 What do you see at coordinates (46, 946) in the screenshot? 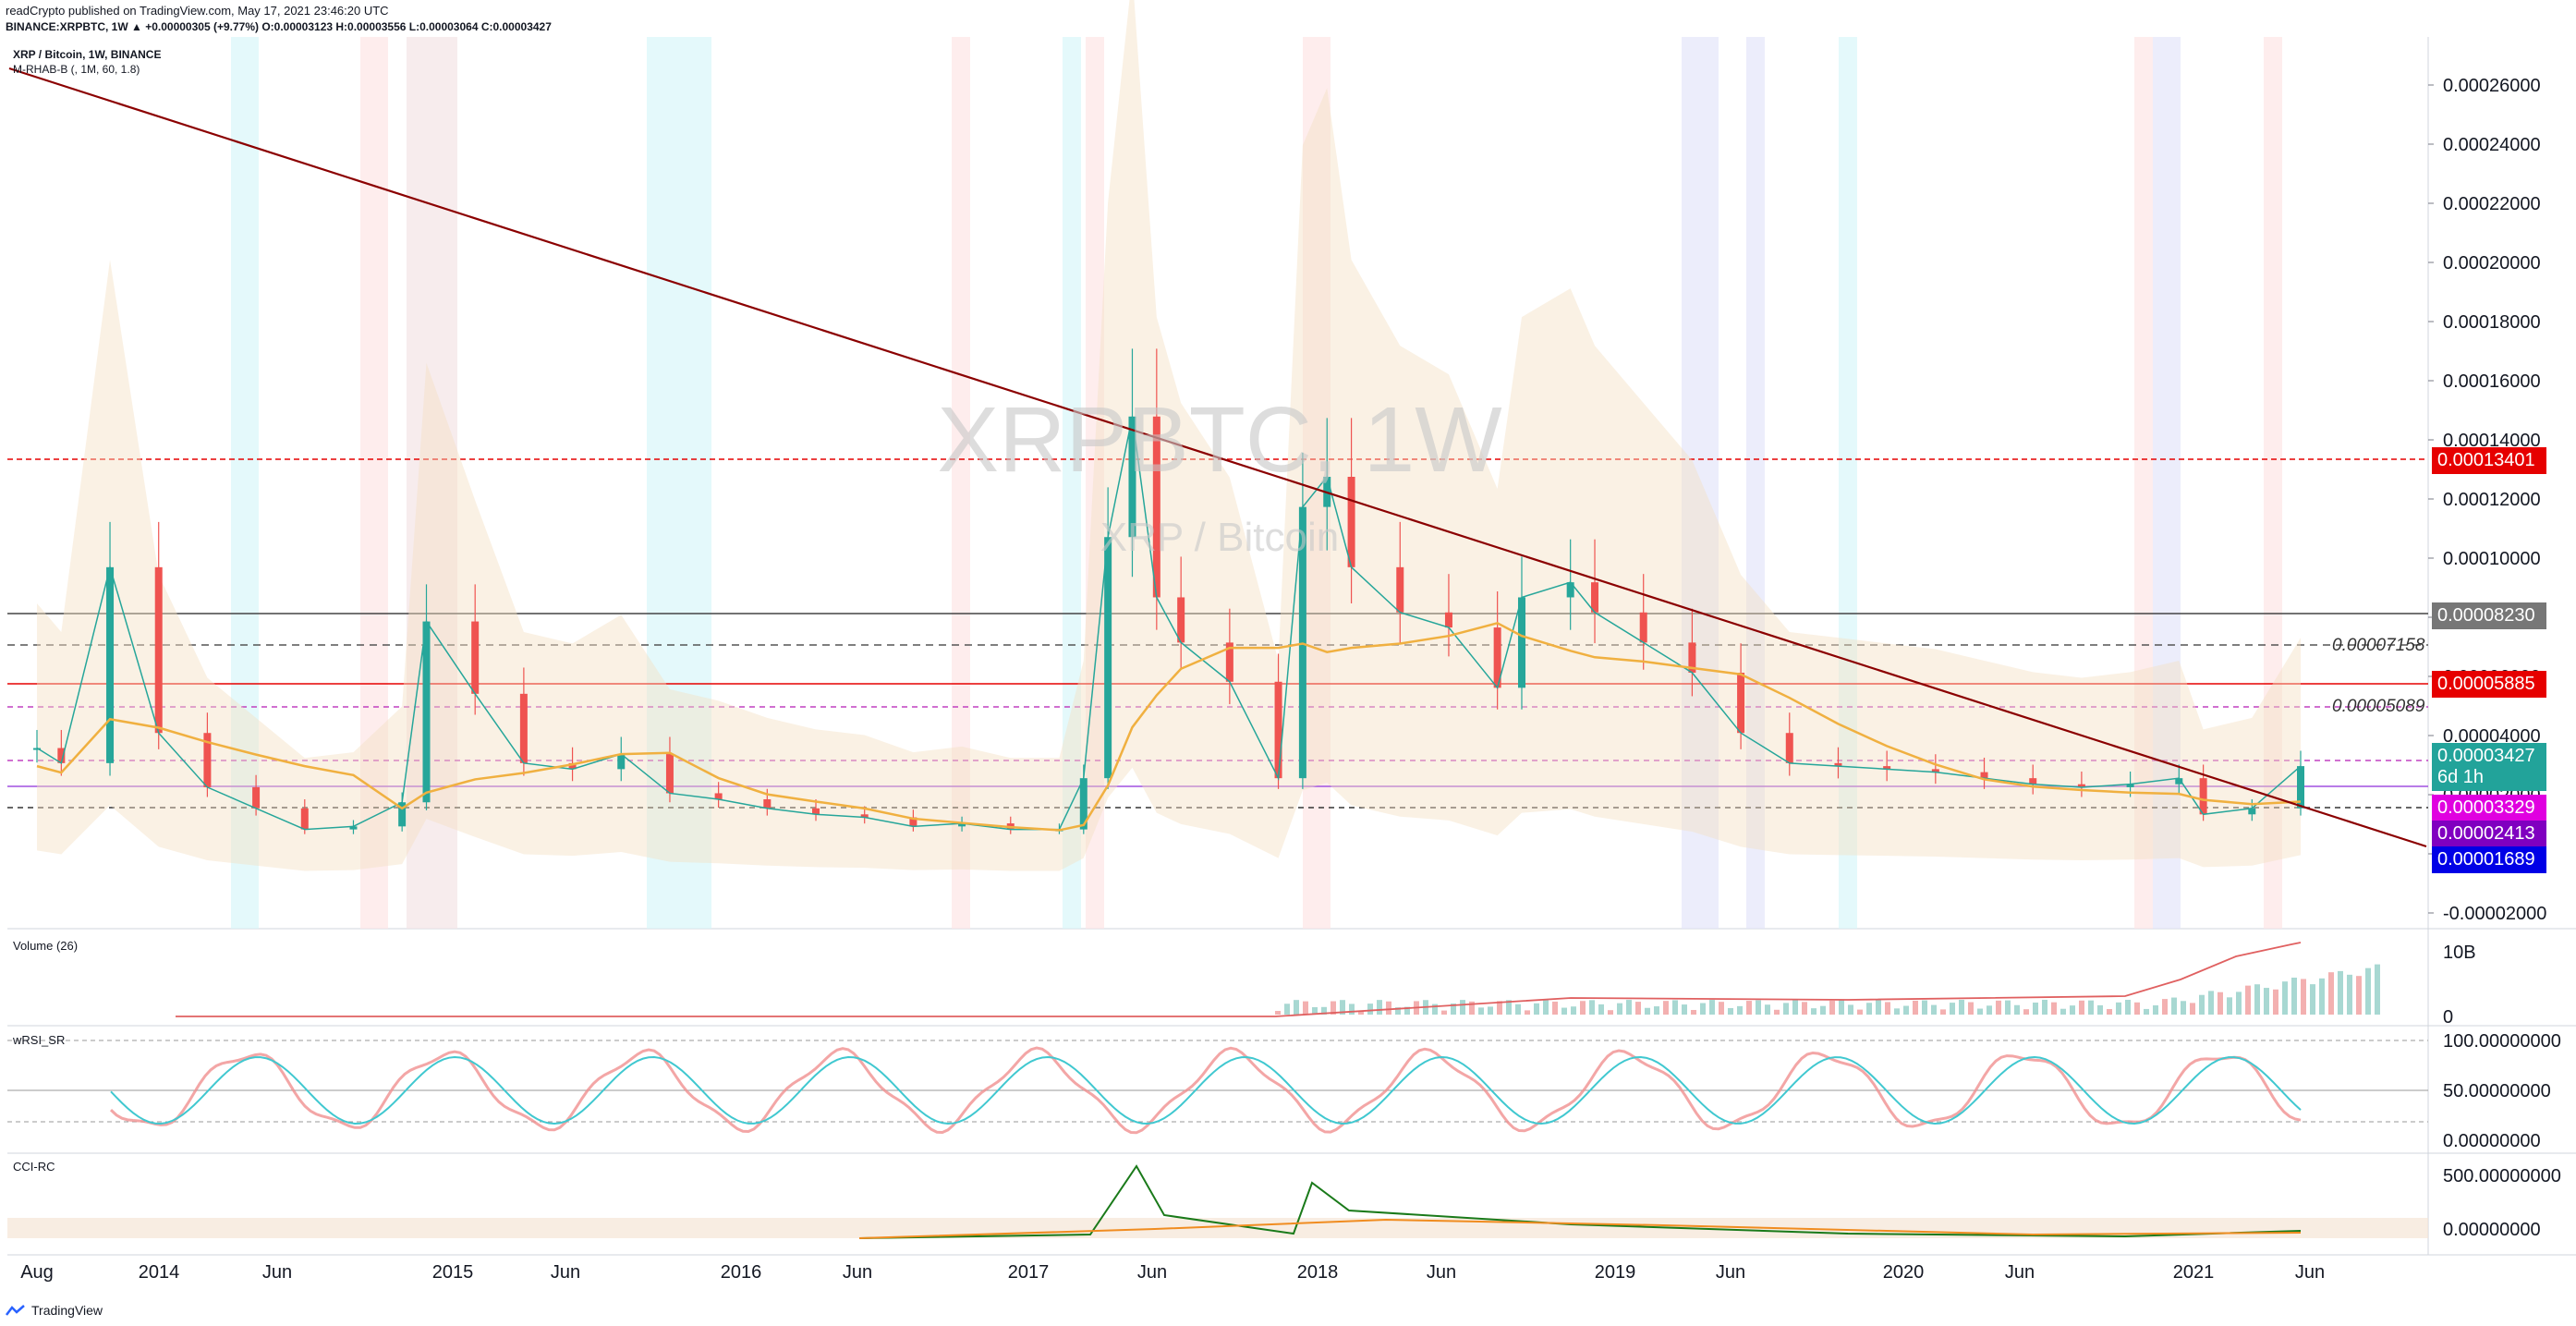
I see `volume-pane-title: Volume (26)` at bounding box center [46, 946].